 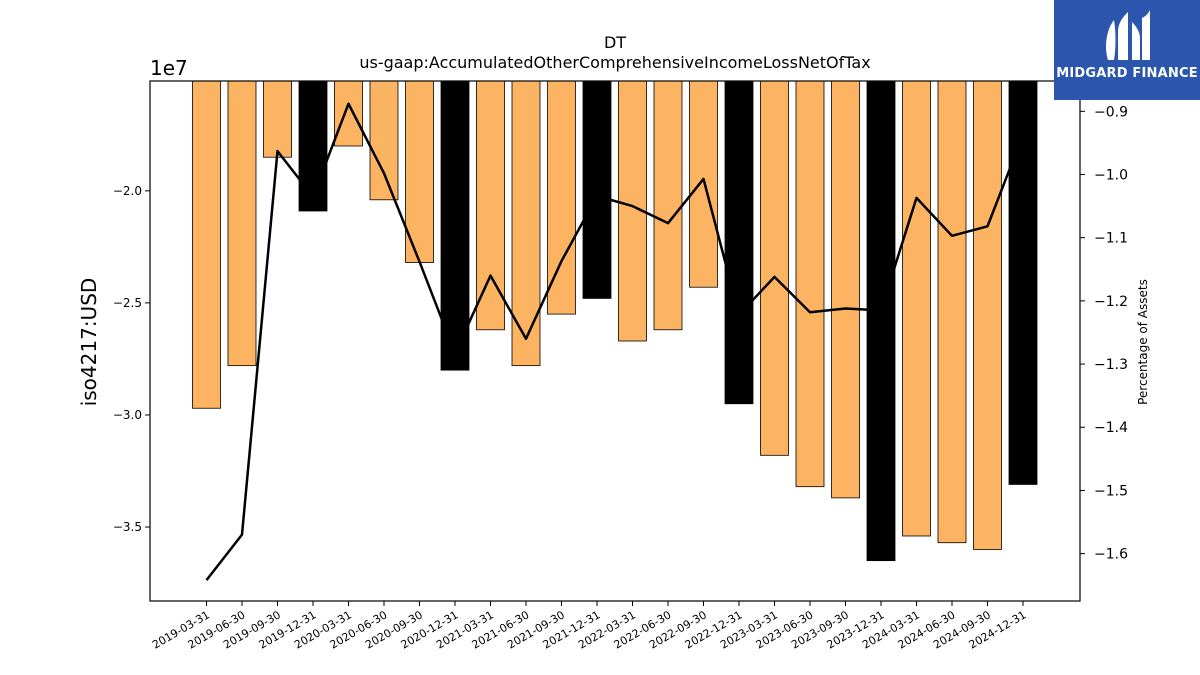 I want to click on y2-tick-label: −0.9, so click(x=1111, y=112).